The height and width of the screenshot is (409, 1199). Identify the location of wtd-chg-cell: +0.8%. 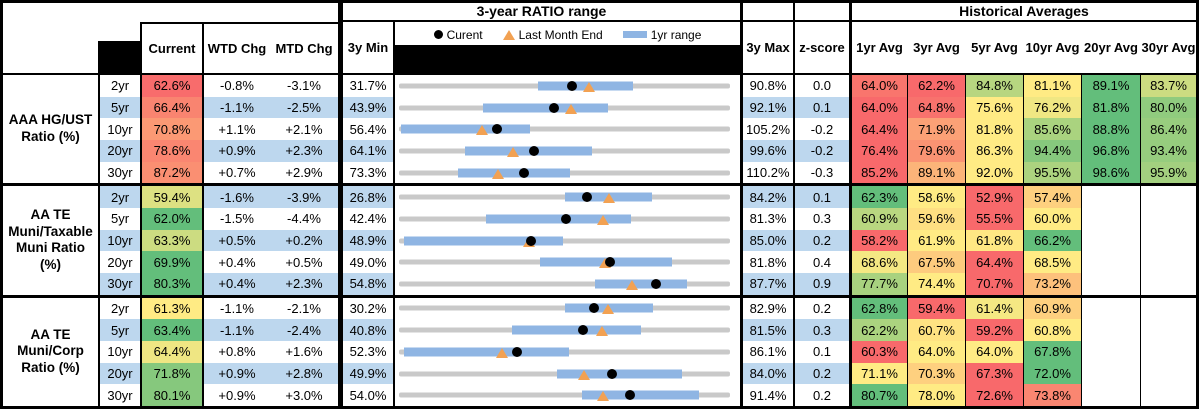
(236, 352).